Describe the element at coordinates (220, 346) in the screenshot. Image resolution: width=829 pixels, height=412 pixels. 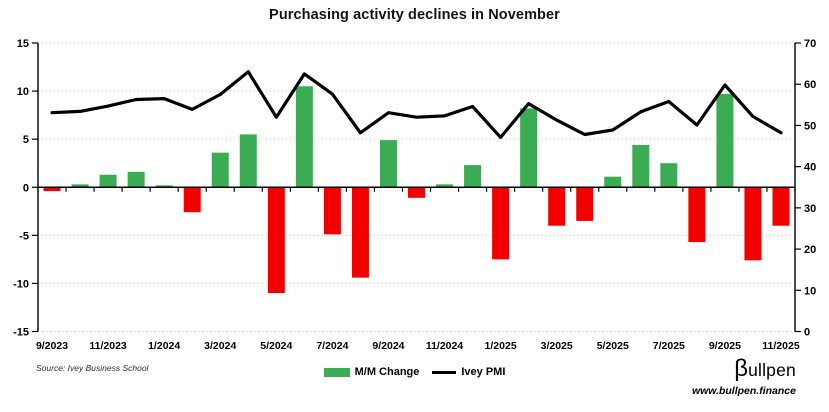
I see `x-axis-category-label: 3/2024` at that location.